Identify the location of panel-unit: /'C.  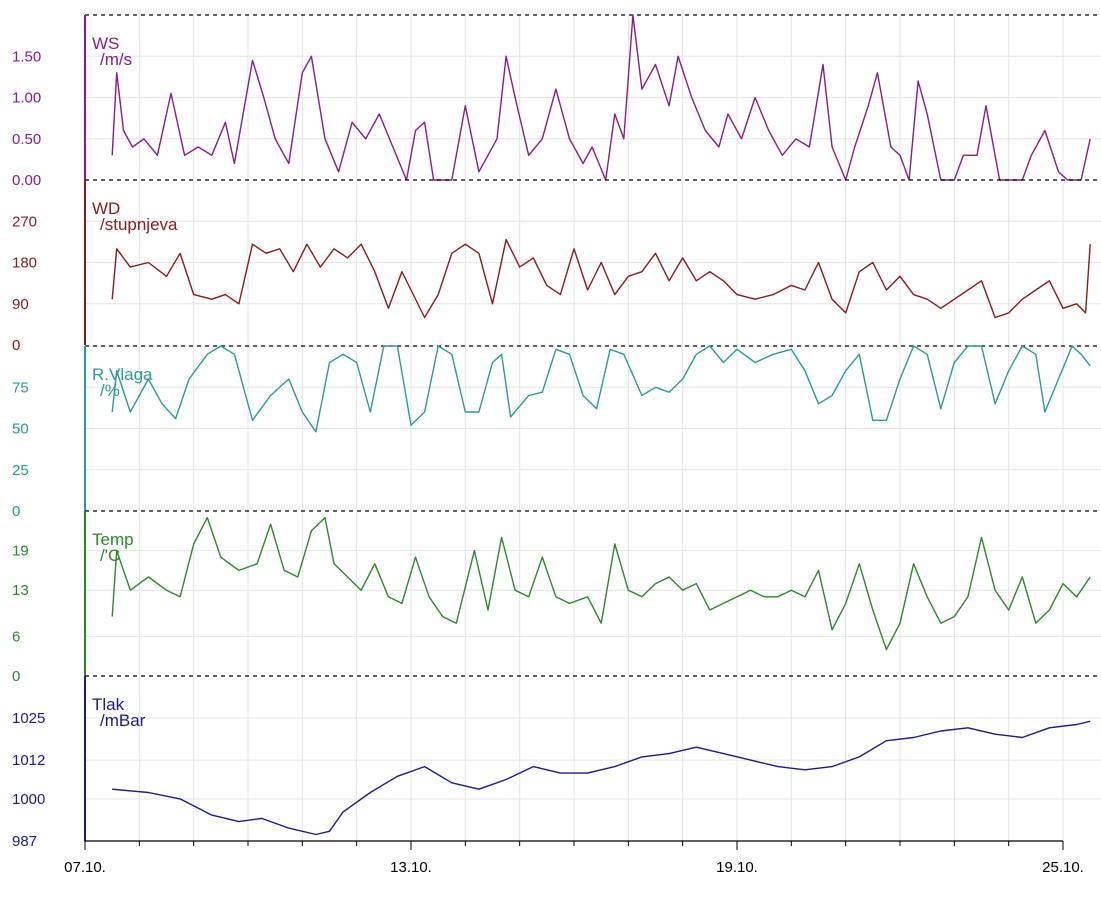
(110, 555).